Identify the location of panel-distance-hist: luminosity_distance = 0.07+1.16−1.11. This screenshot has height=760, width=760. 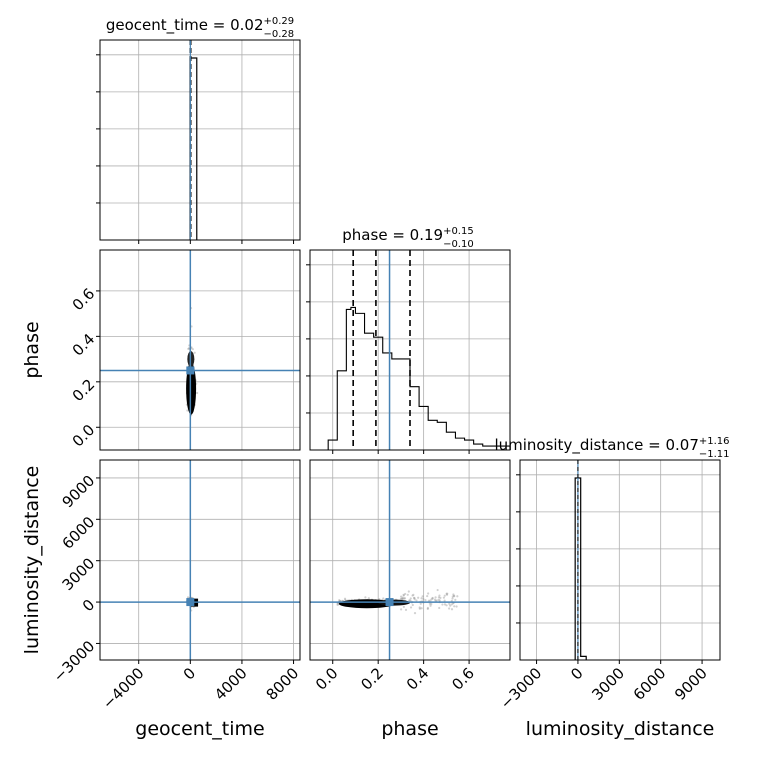
(612, 548).